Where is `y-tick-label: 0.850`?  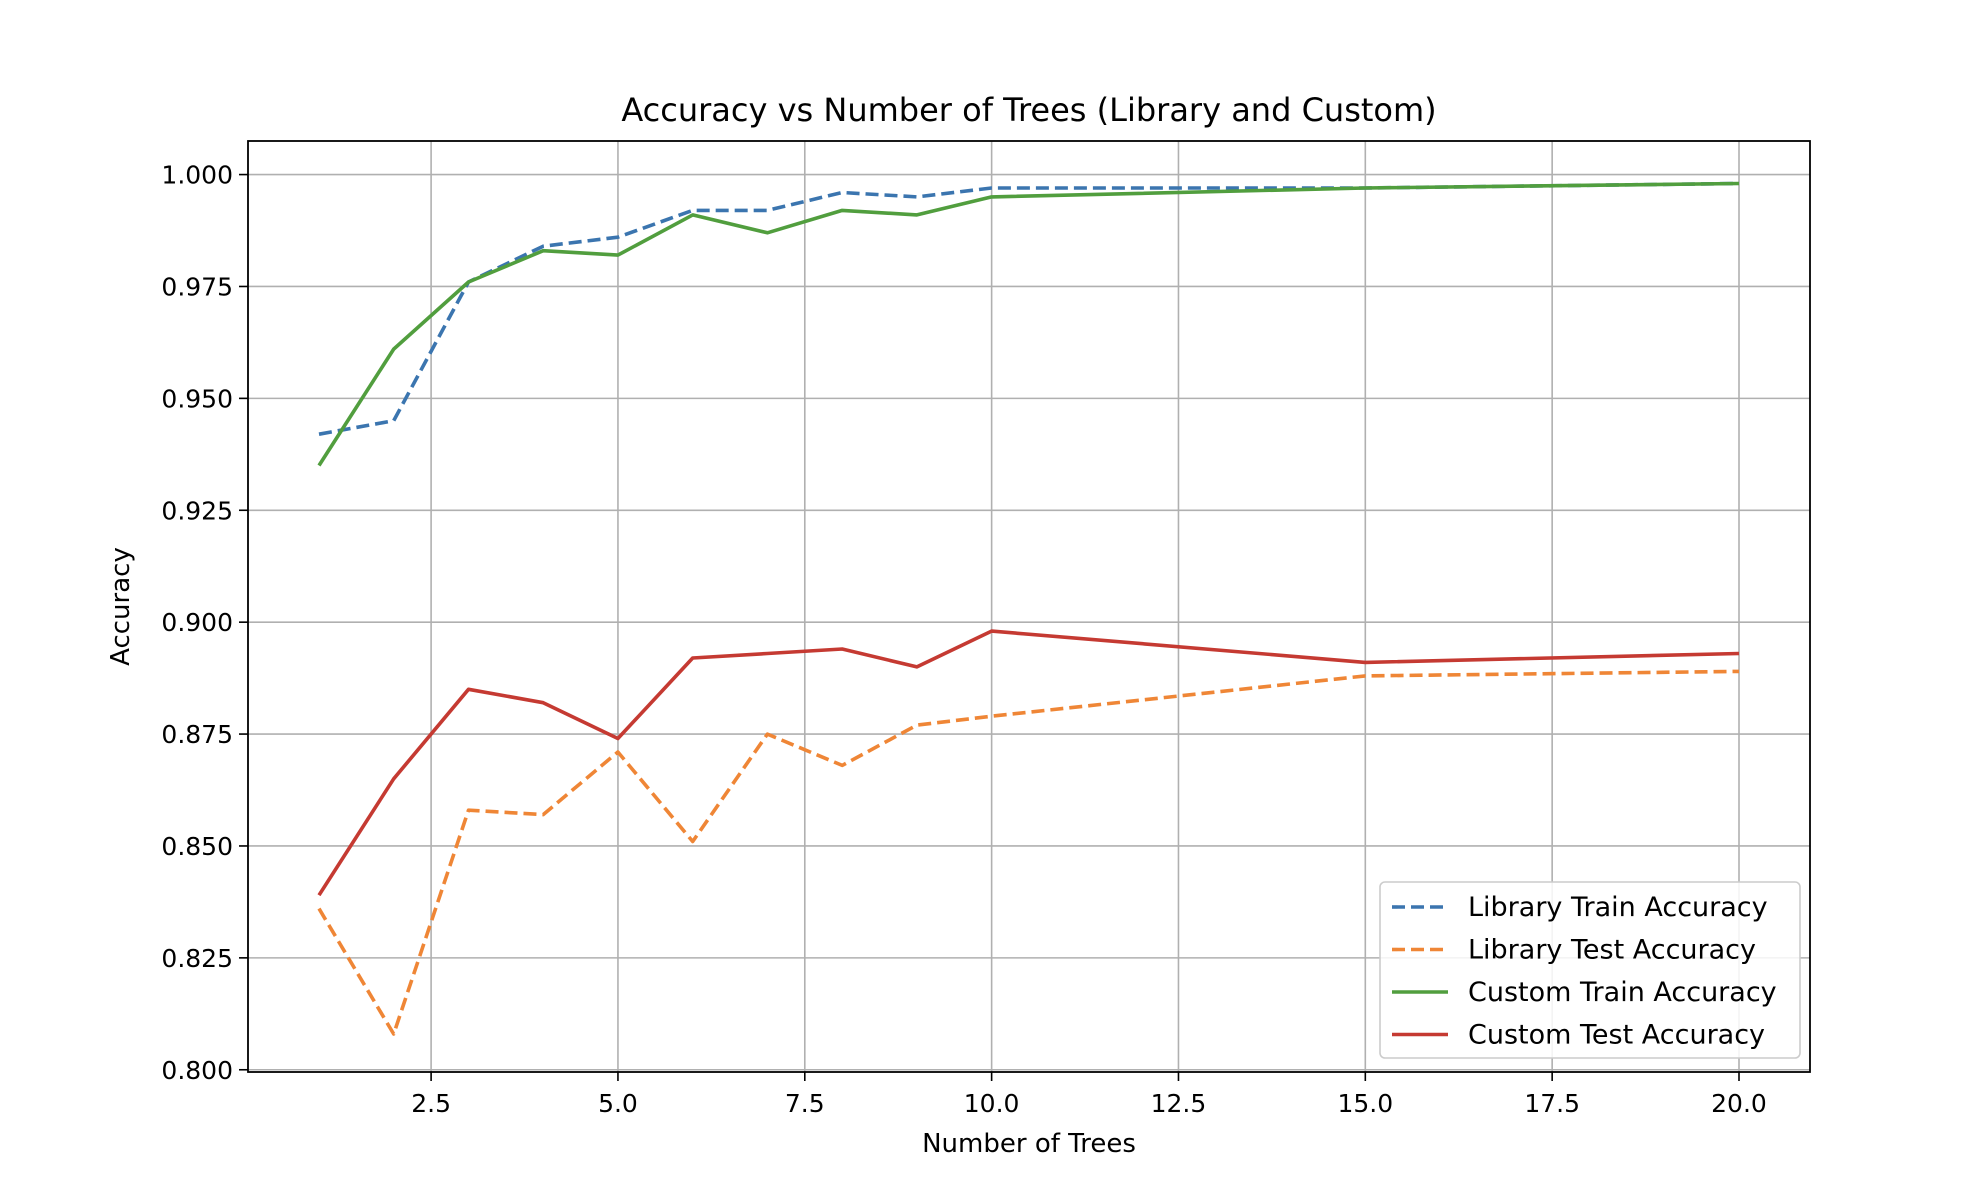 y-tick-label: 0.850 is located at coordinates (197, 846).